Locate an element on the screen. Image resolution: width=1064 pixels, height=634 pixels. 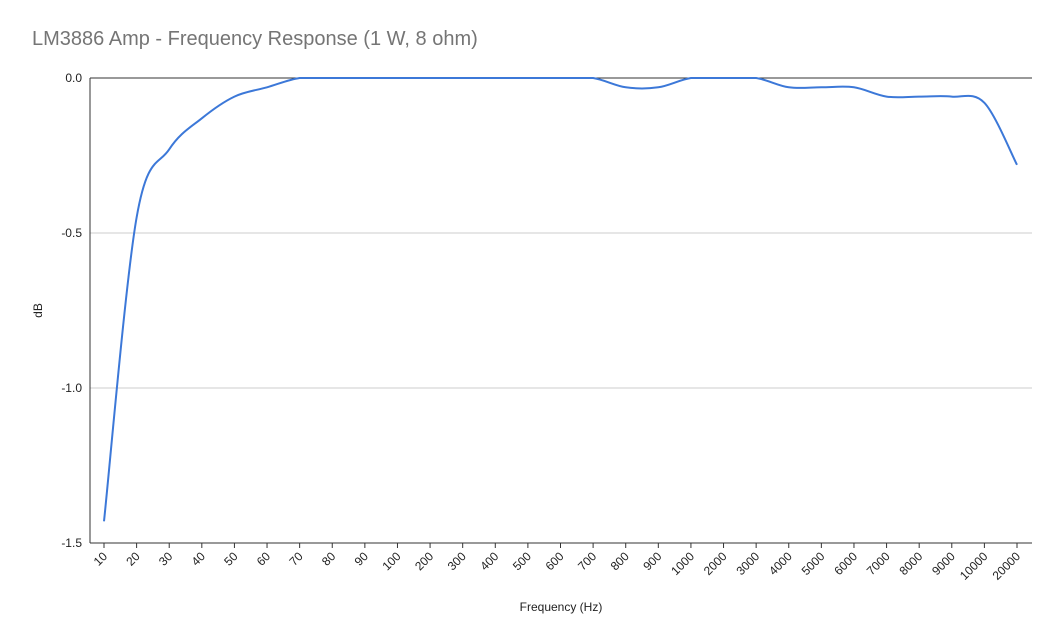
x-tick-label: 500 is located at coordinates (522, 561).